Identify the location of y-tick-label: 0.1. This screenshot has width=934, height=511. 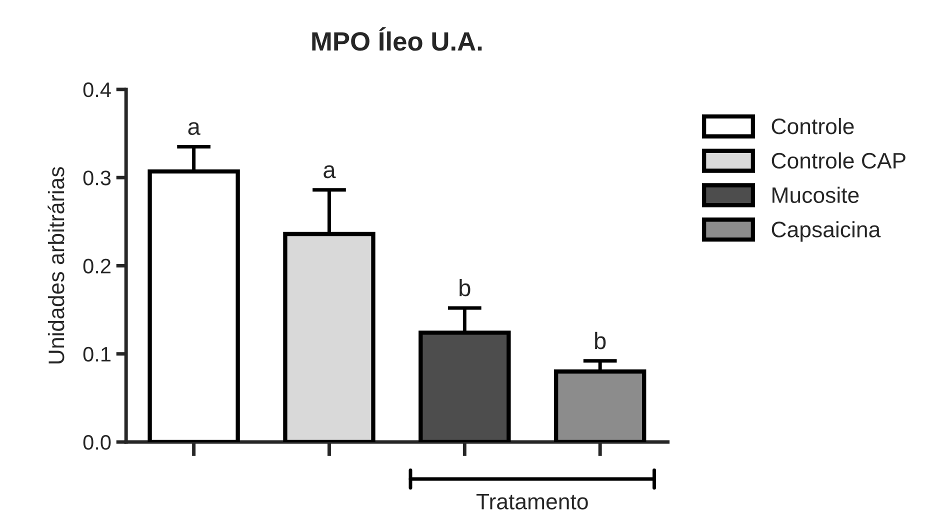
(96, 354).